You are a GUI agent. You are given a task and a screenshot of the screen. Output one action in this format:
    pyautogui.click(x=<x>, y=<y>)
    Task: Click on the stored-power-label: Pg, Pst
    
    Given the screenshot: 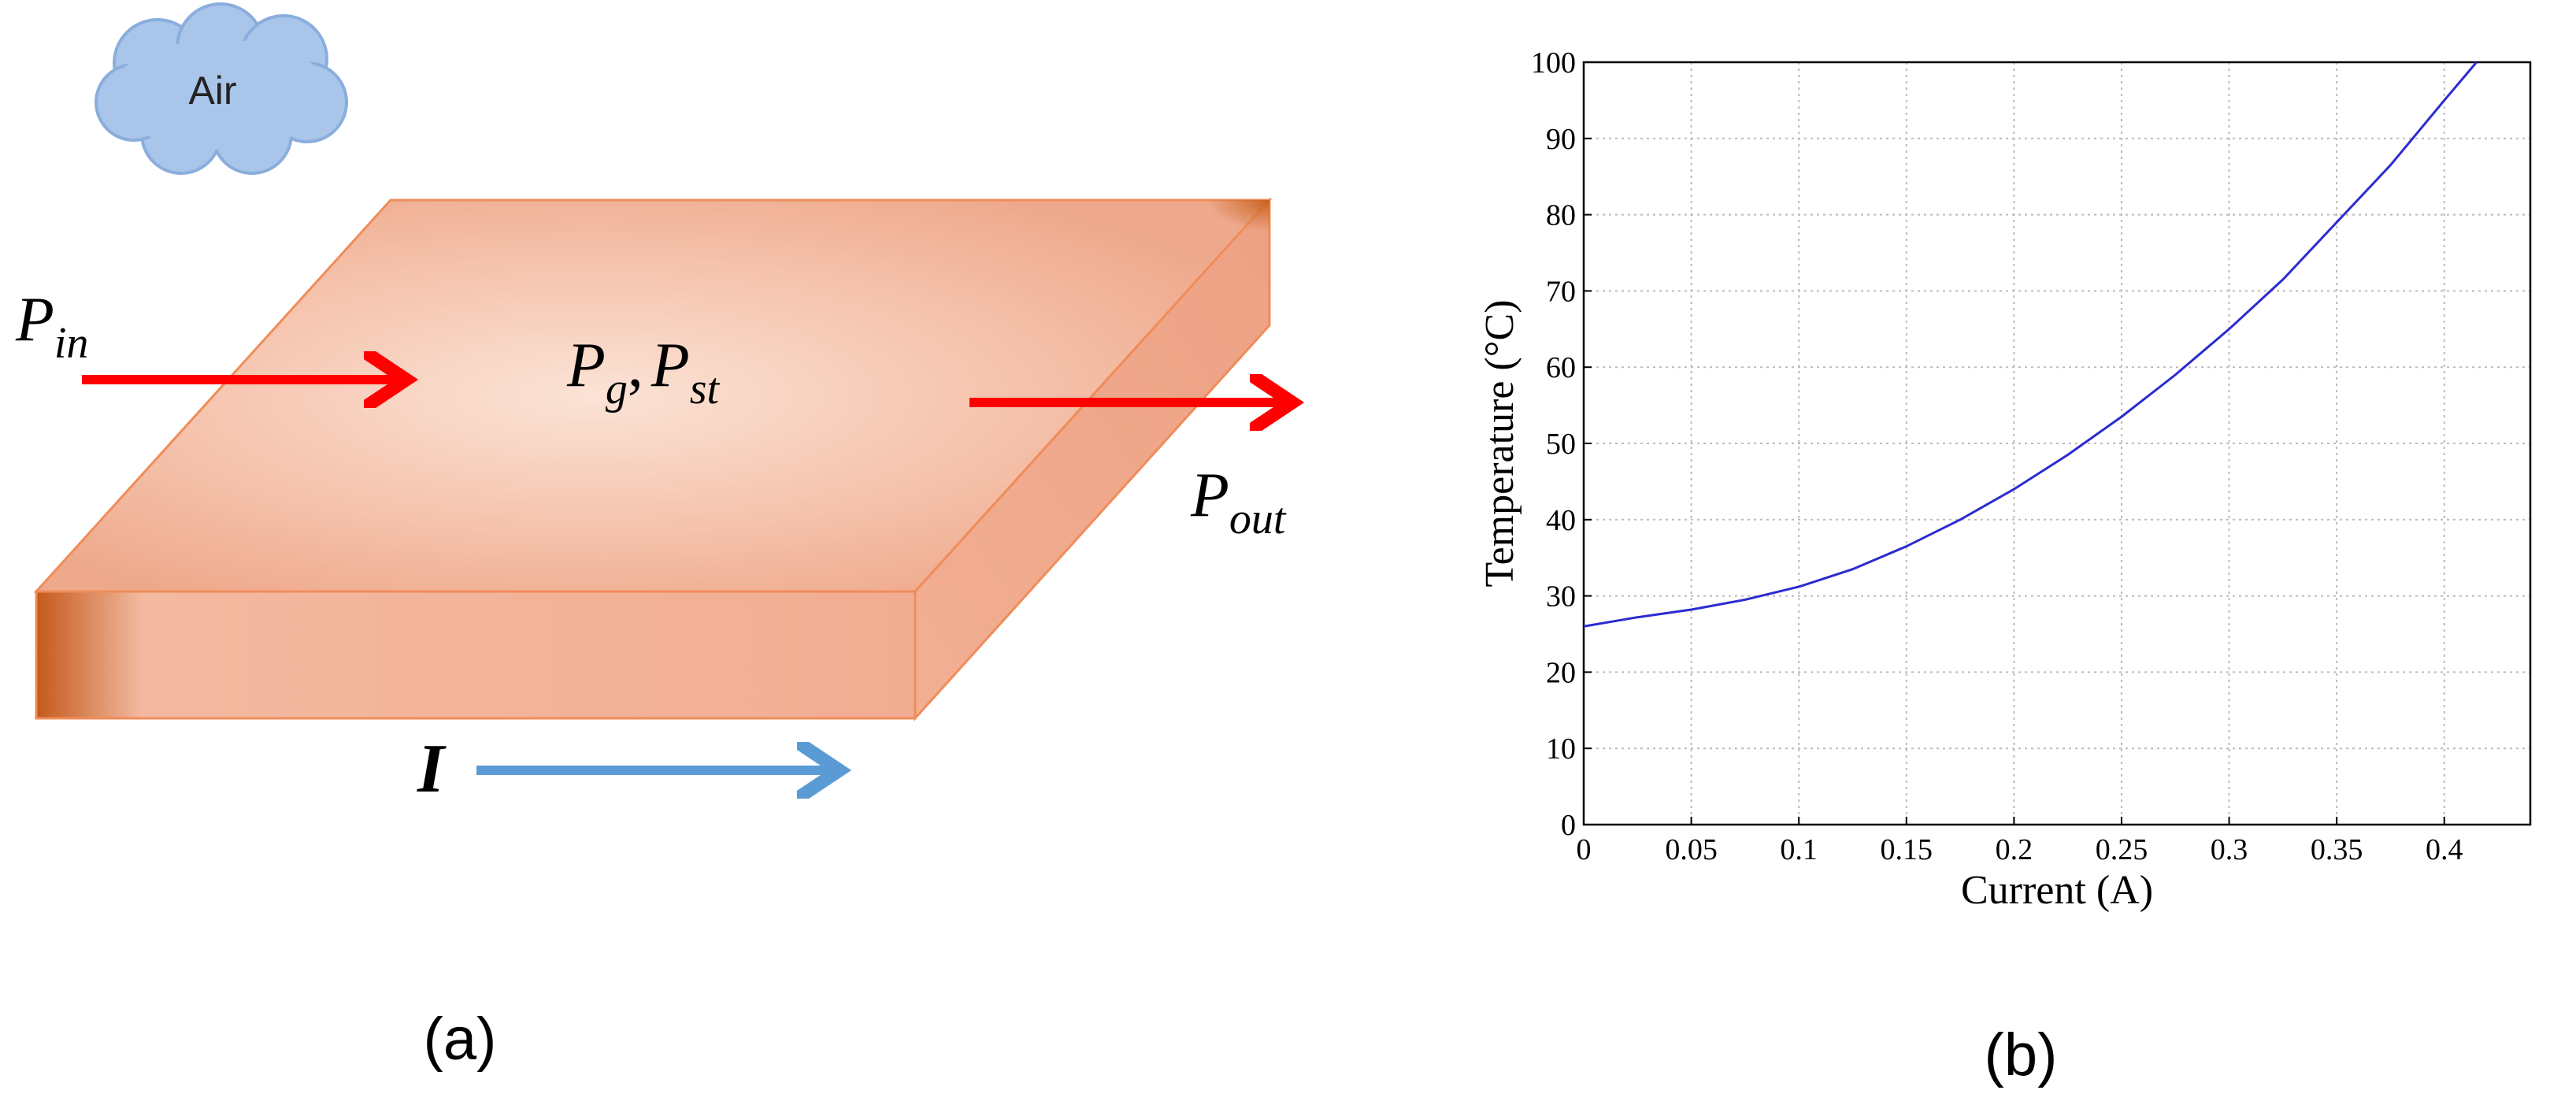 What is the action you would take?
    pyautogui.click(x=643, y=372)
    